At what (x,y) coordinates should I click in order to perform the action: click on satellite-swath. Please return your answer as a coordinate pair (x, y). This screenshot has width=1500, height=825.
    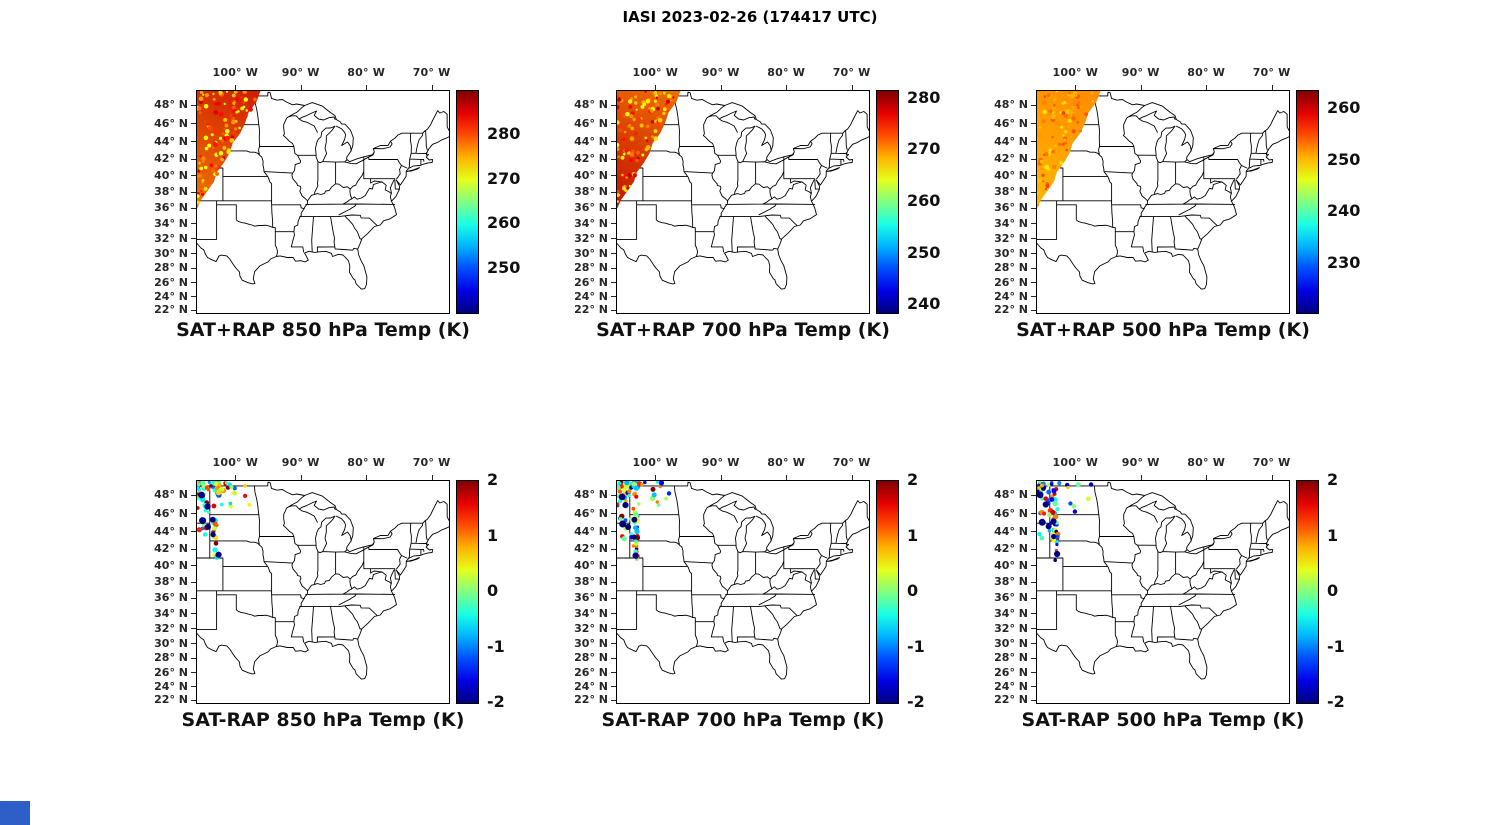
    Looking at the image, I should click on (649, 150).